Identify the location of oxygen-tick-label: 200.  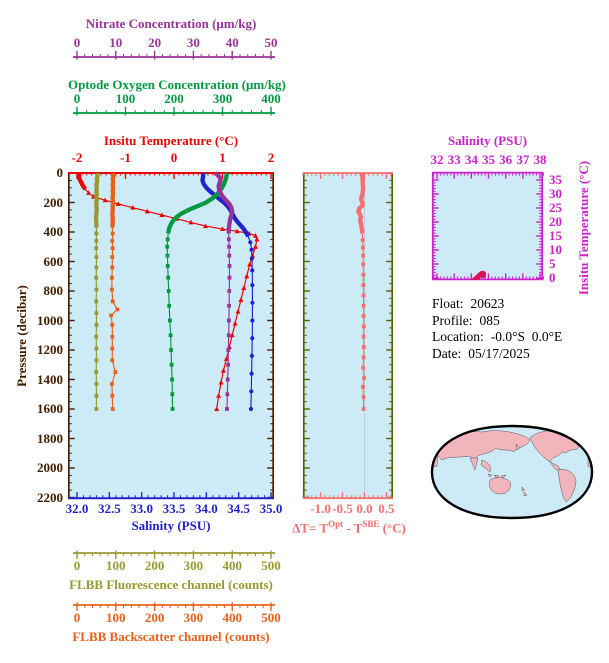
(174, 98).